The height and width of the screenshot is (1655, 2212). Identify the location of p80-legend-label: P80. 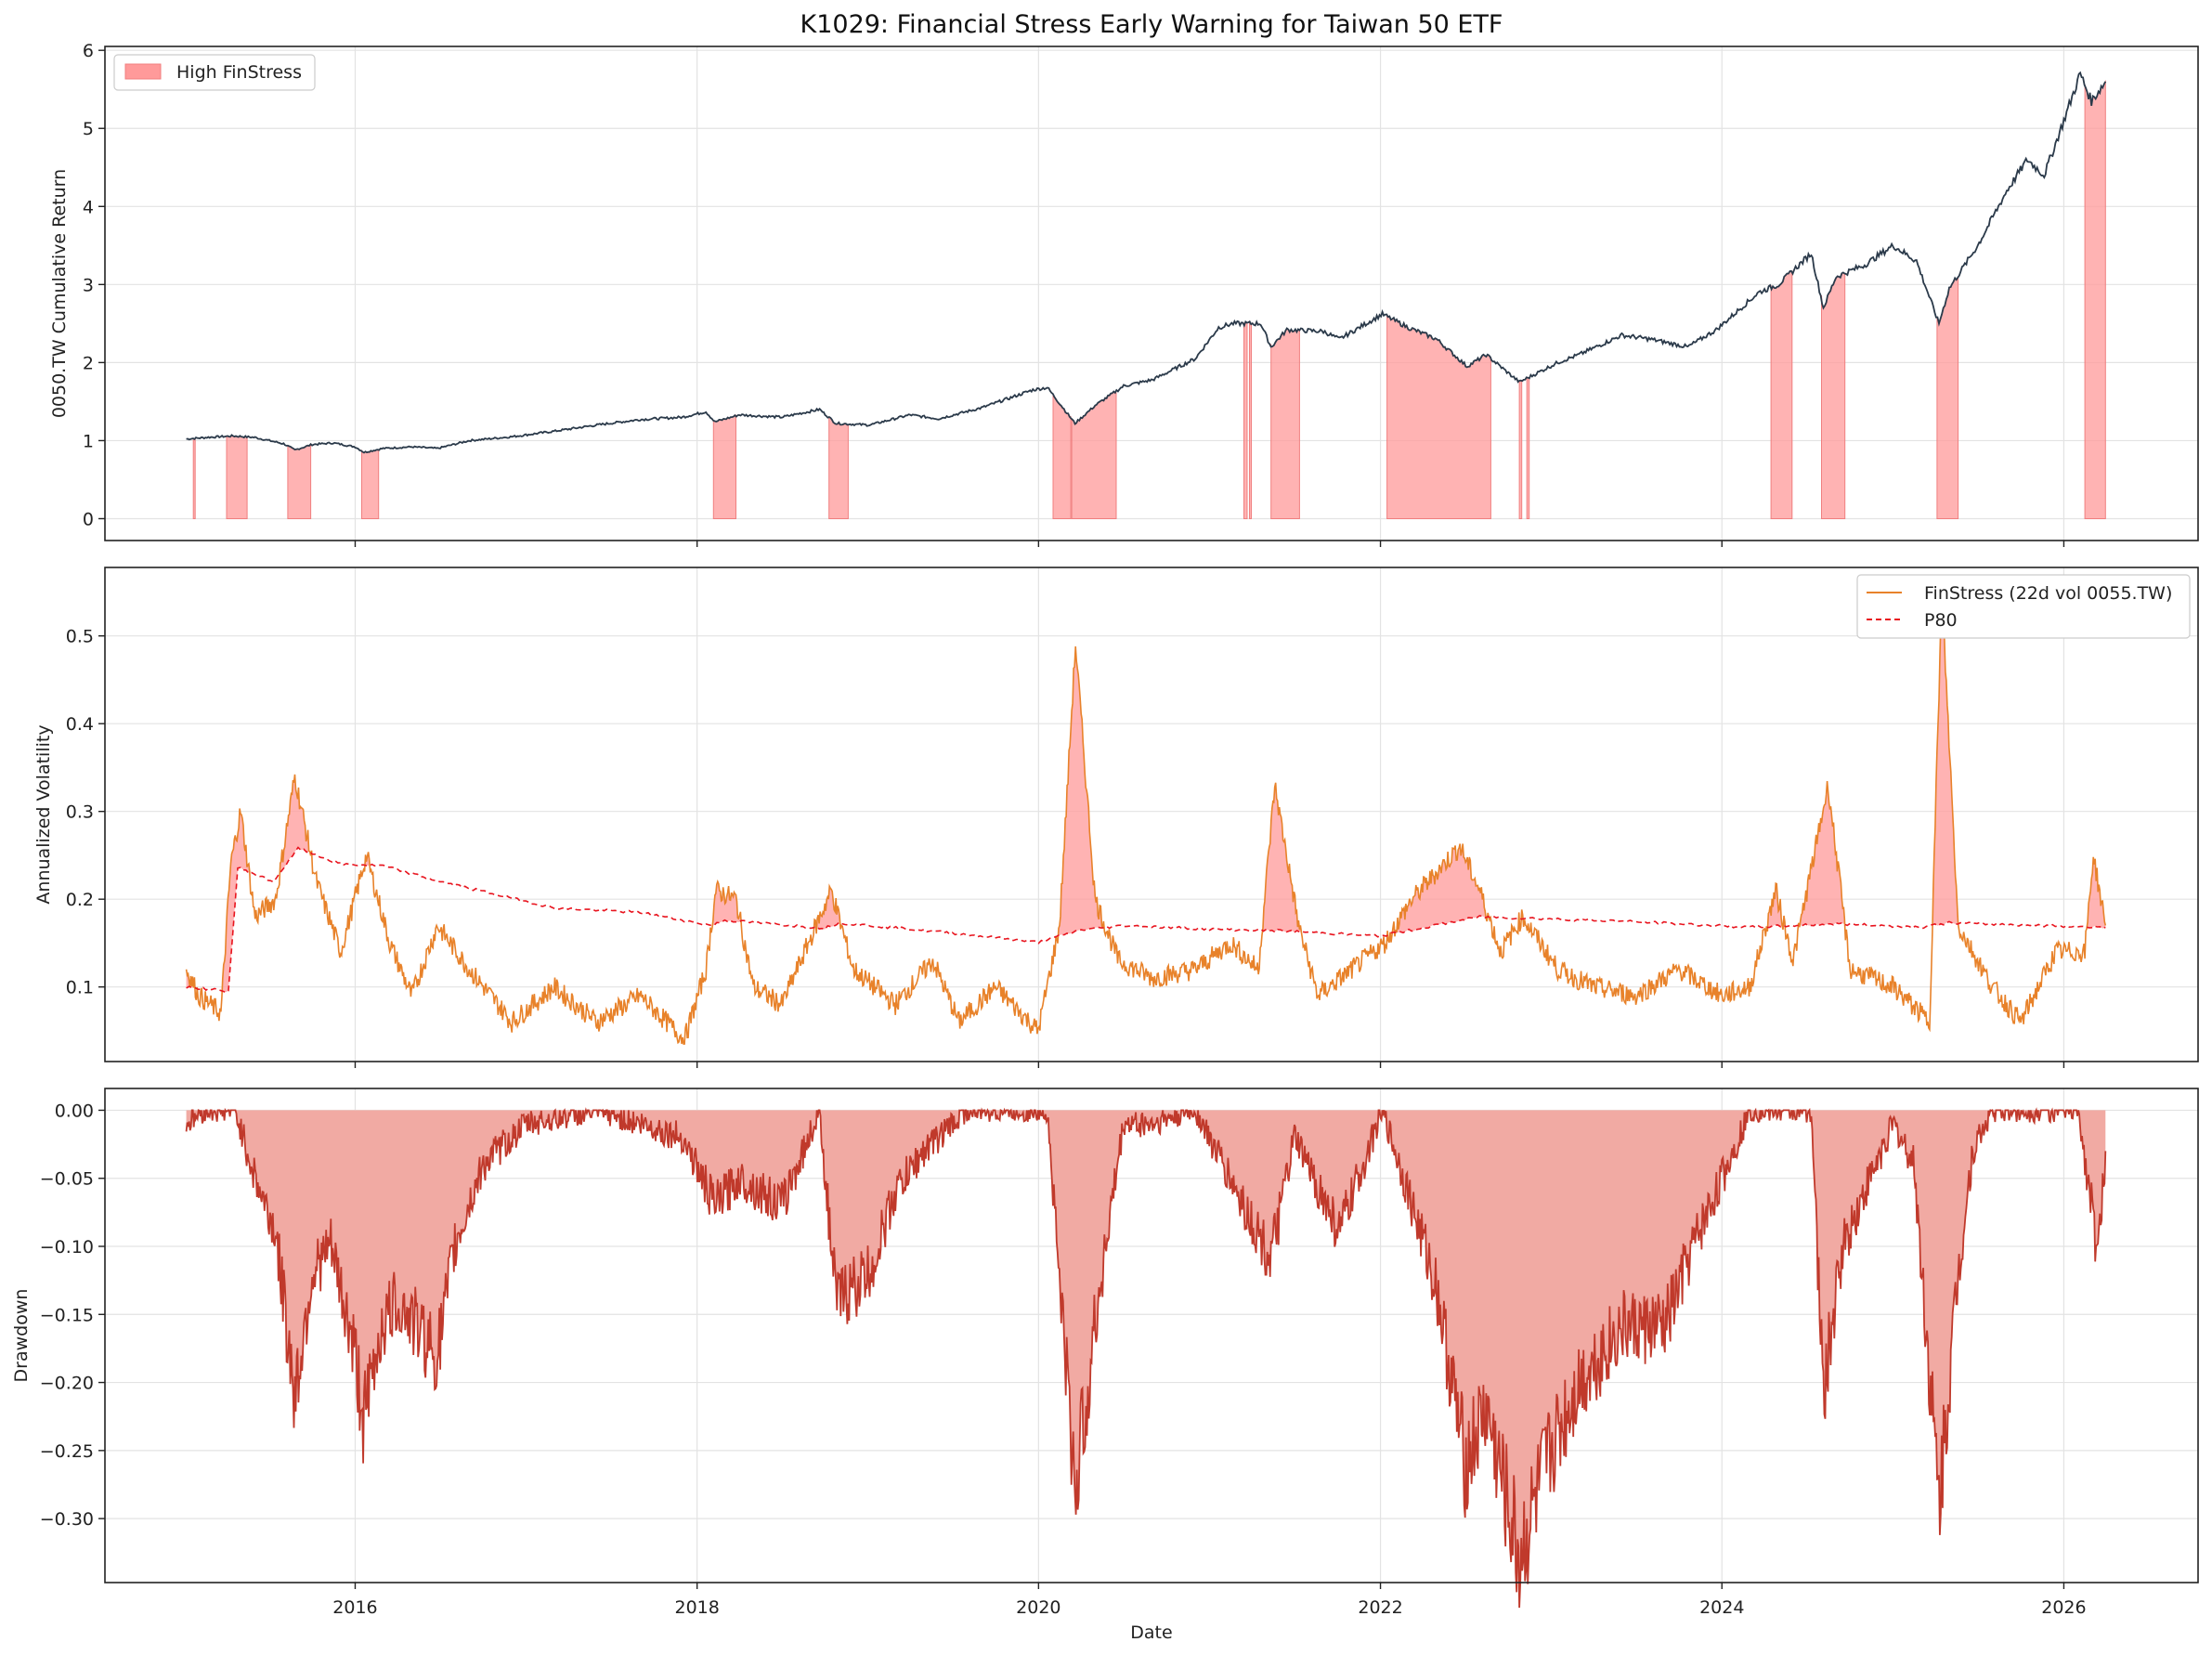
(1941, 621).